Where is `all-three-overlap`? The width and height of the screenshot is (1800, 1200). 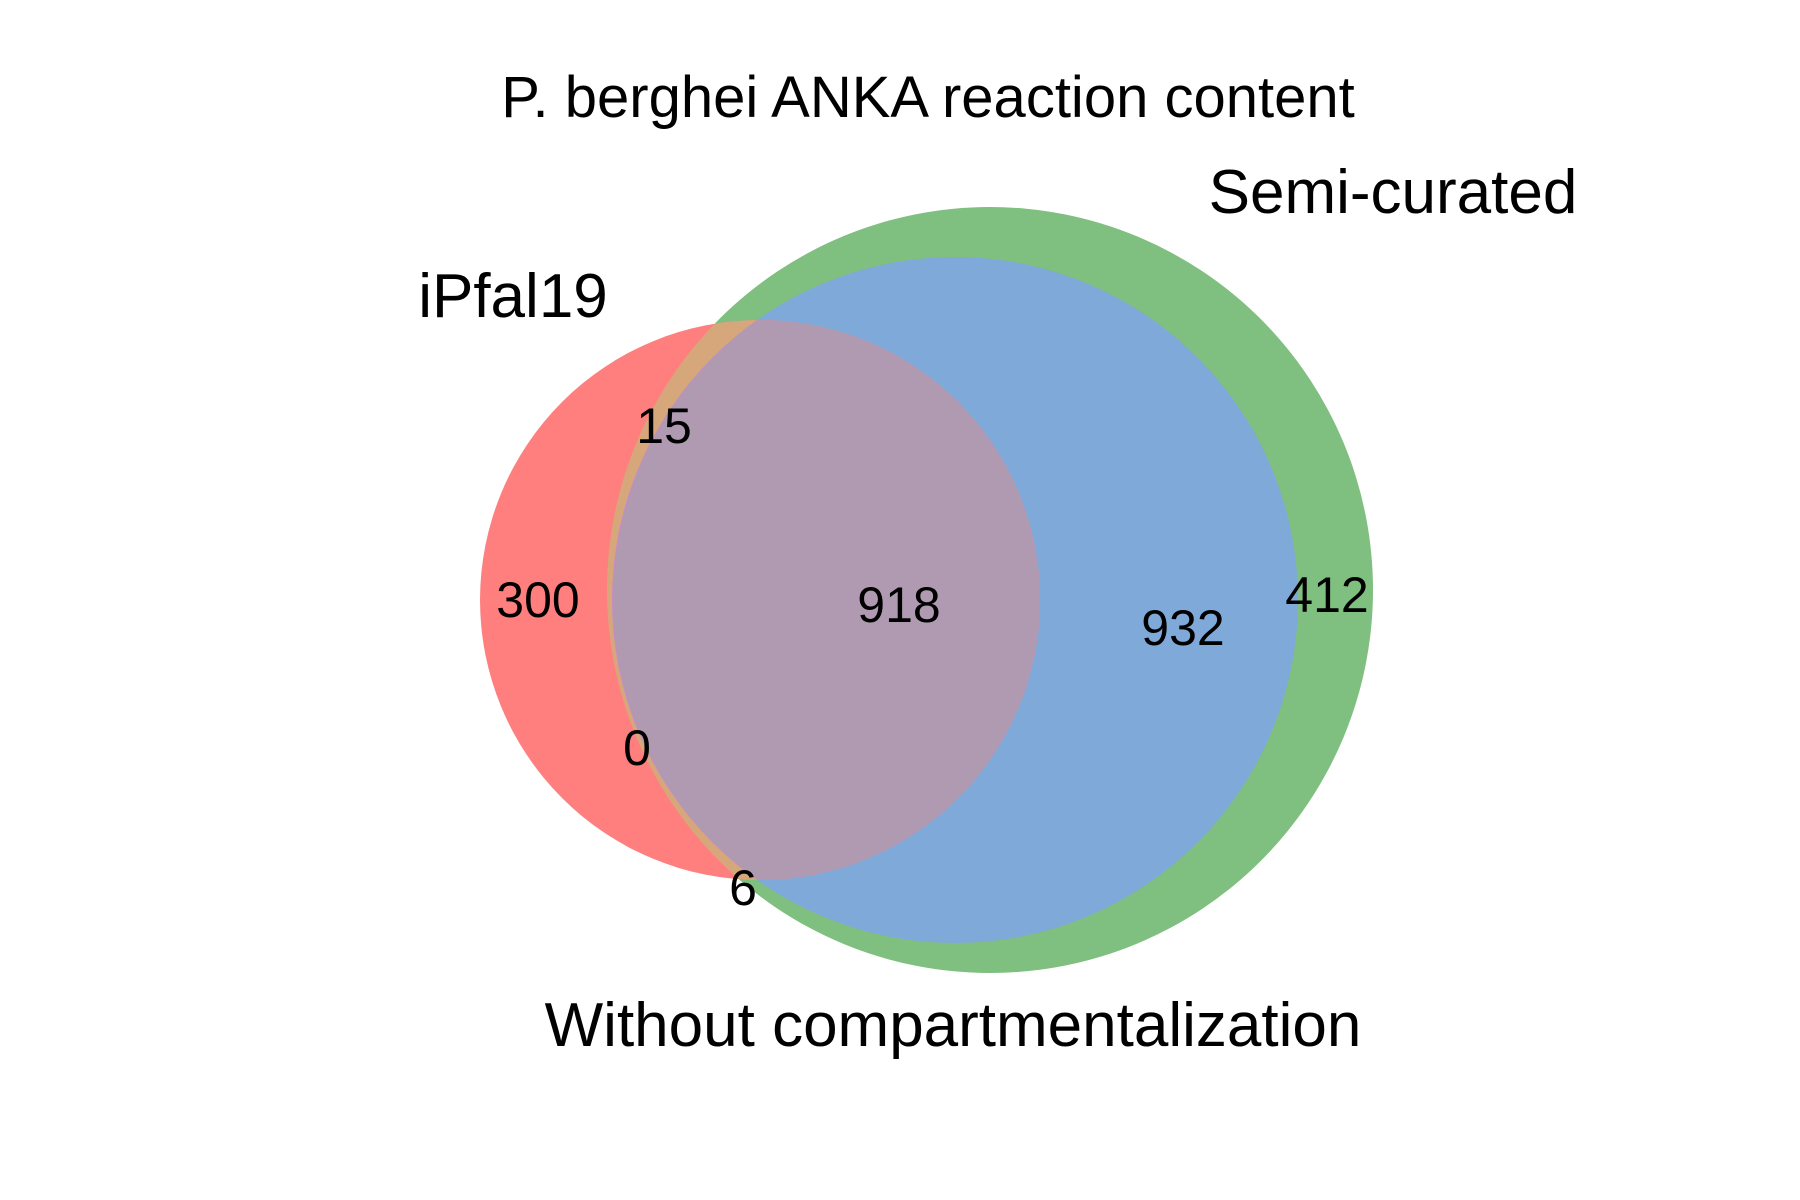
all-three-overlap is located at coordinates (826, 600).